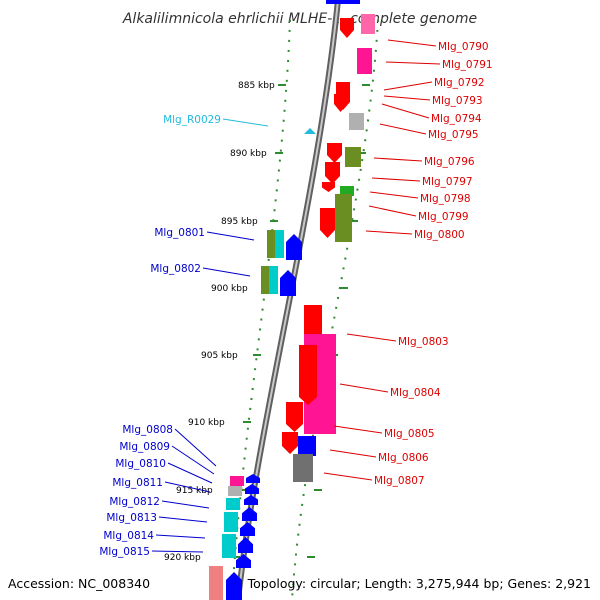 The width and height of the screenshot is (600, 600). What do you see at coordinates (409, 434) in the screenshot?
I see `gene-label: Mlg_0805` at bounding box center [409, 434].